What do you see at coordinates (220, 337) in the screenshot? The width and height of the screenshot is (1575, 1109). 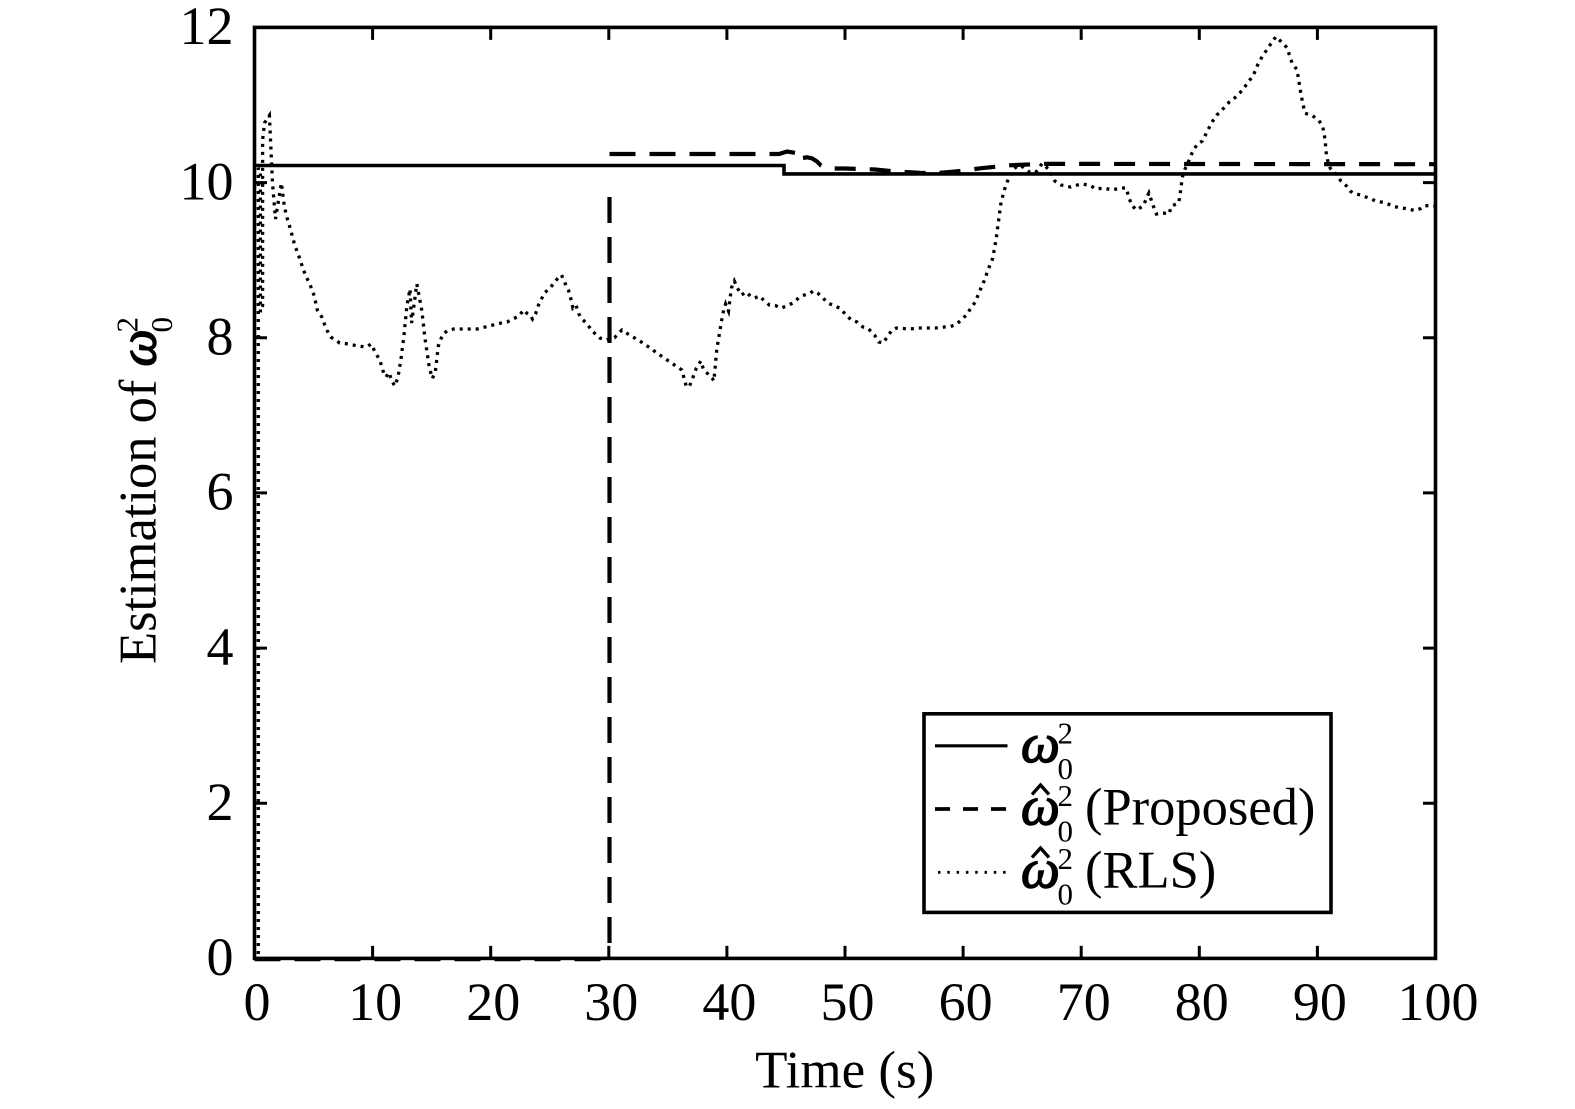 I see `svg-text: 8` at bounding box center [220, 337].